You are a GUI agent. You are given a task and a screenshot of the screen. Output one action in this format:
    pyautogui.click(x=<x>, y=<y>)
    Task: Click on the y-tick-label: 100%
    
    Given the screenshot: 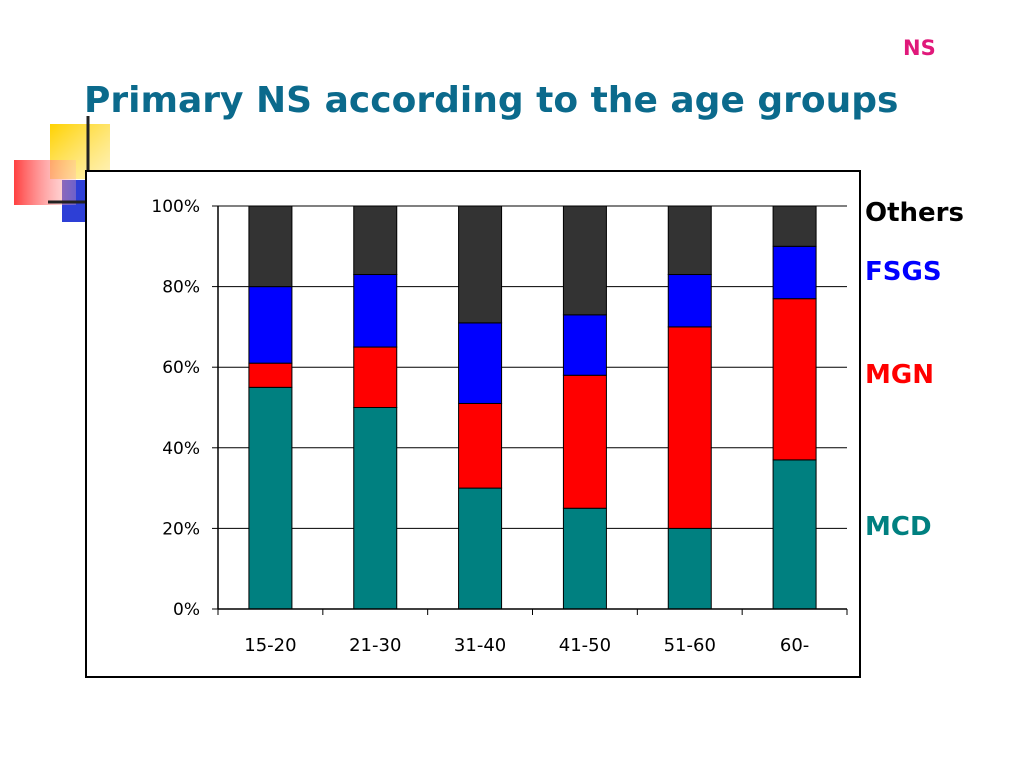 What is the action you would take?
    pyautogui.click(x=175, y=207)
    